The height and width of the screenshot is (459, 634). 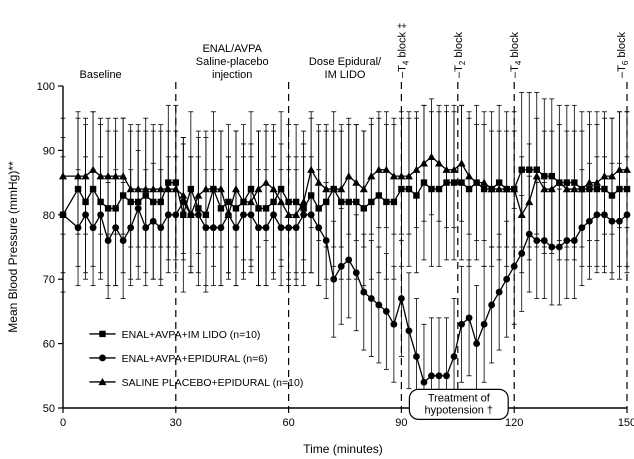 What do you see at coordinates (626, 423) in the screenshot?
I see `x-tick-label: 150` at bounding box center [626, 423].